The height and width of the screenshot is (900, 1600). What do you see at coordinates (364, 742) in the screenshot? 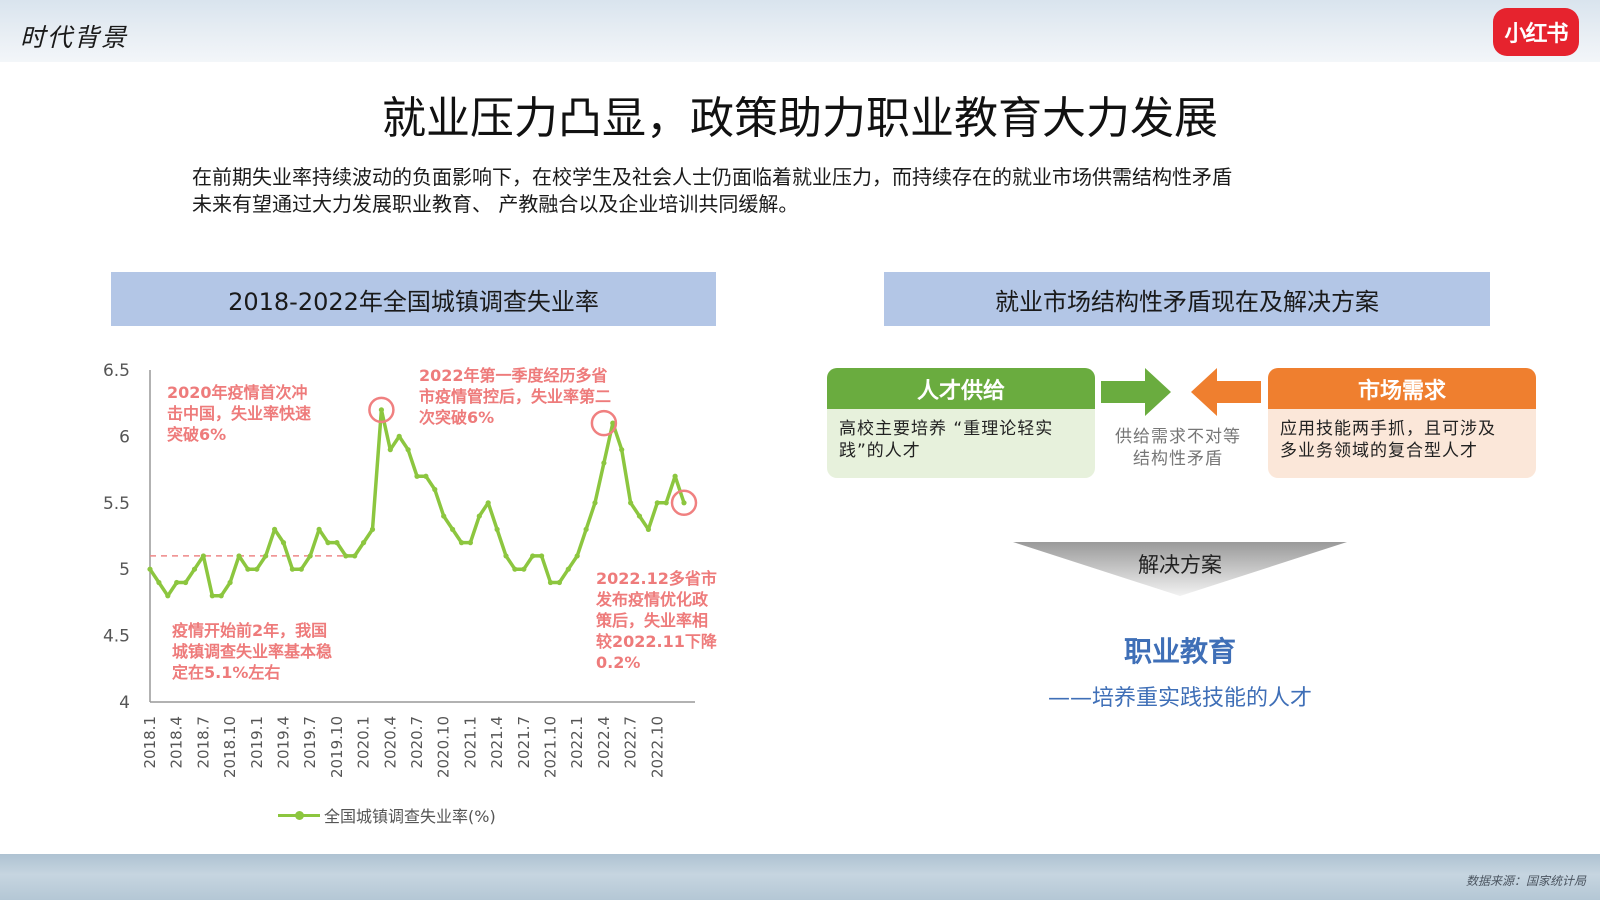
I see `x-tick-label: 2020.1` at bounding box center [364, 742].